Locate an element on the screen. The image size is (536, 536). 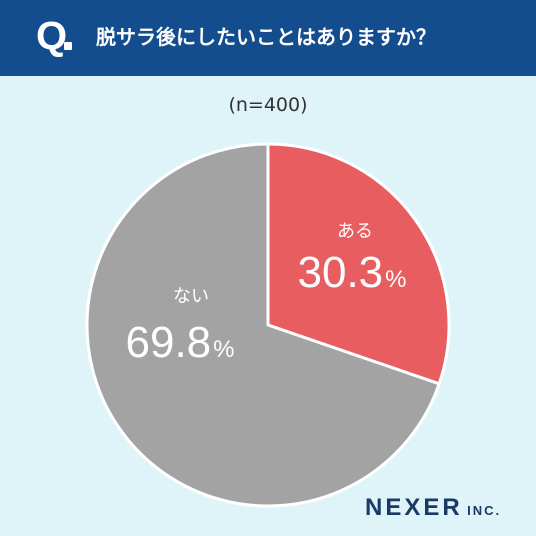
question-text: 脱サラ後にしたいことはありますか？ is located at coordinates (266, 37).